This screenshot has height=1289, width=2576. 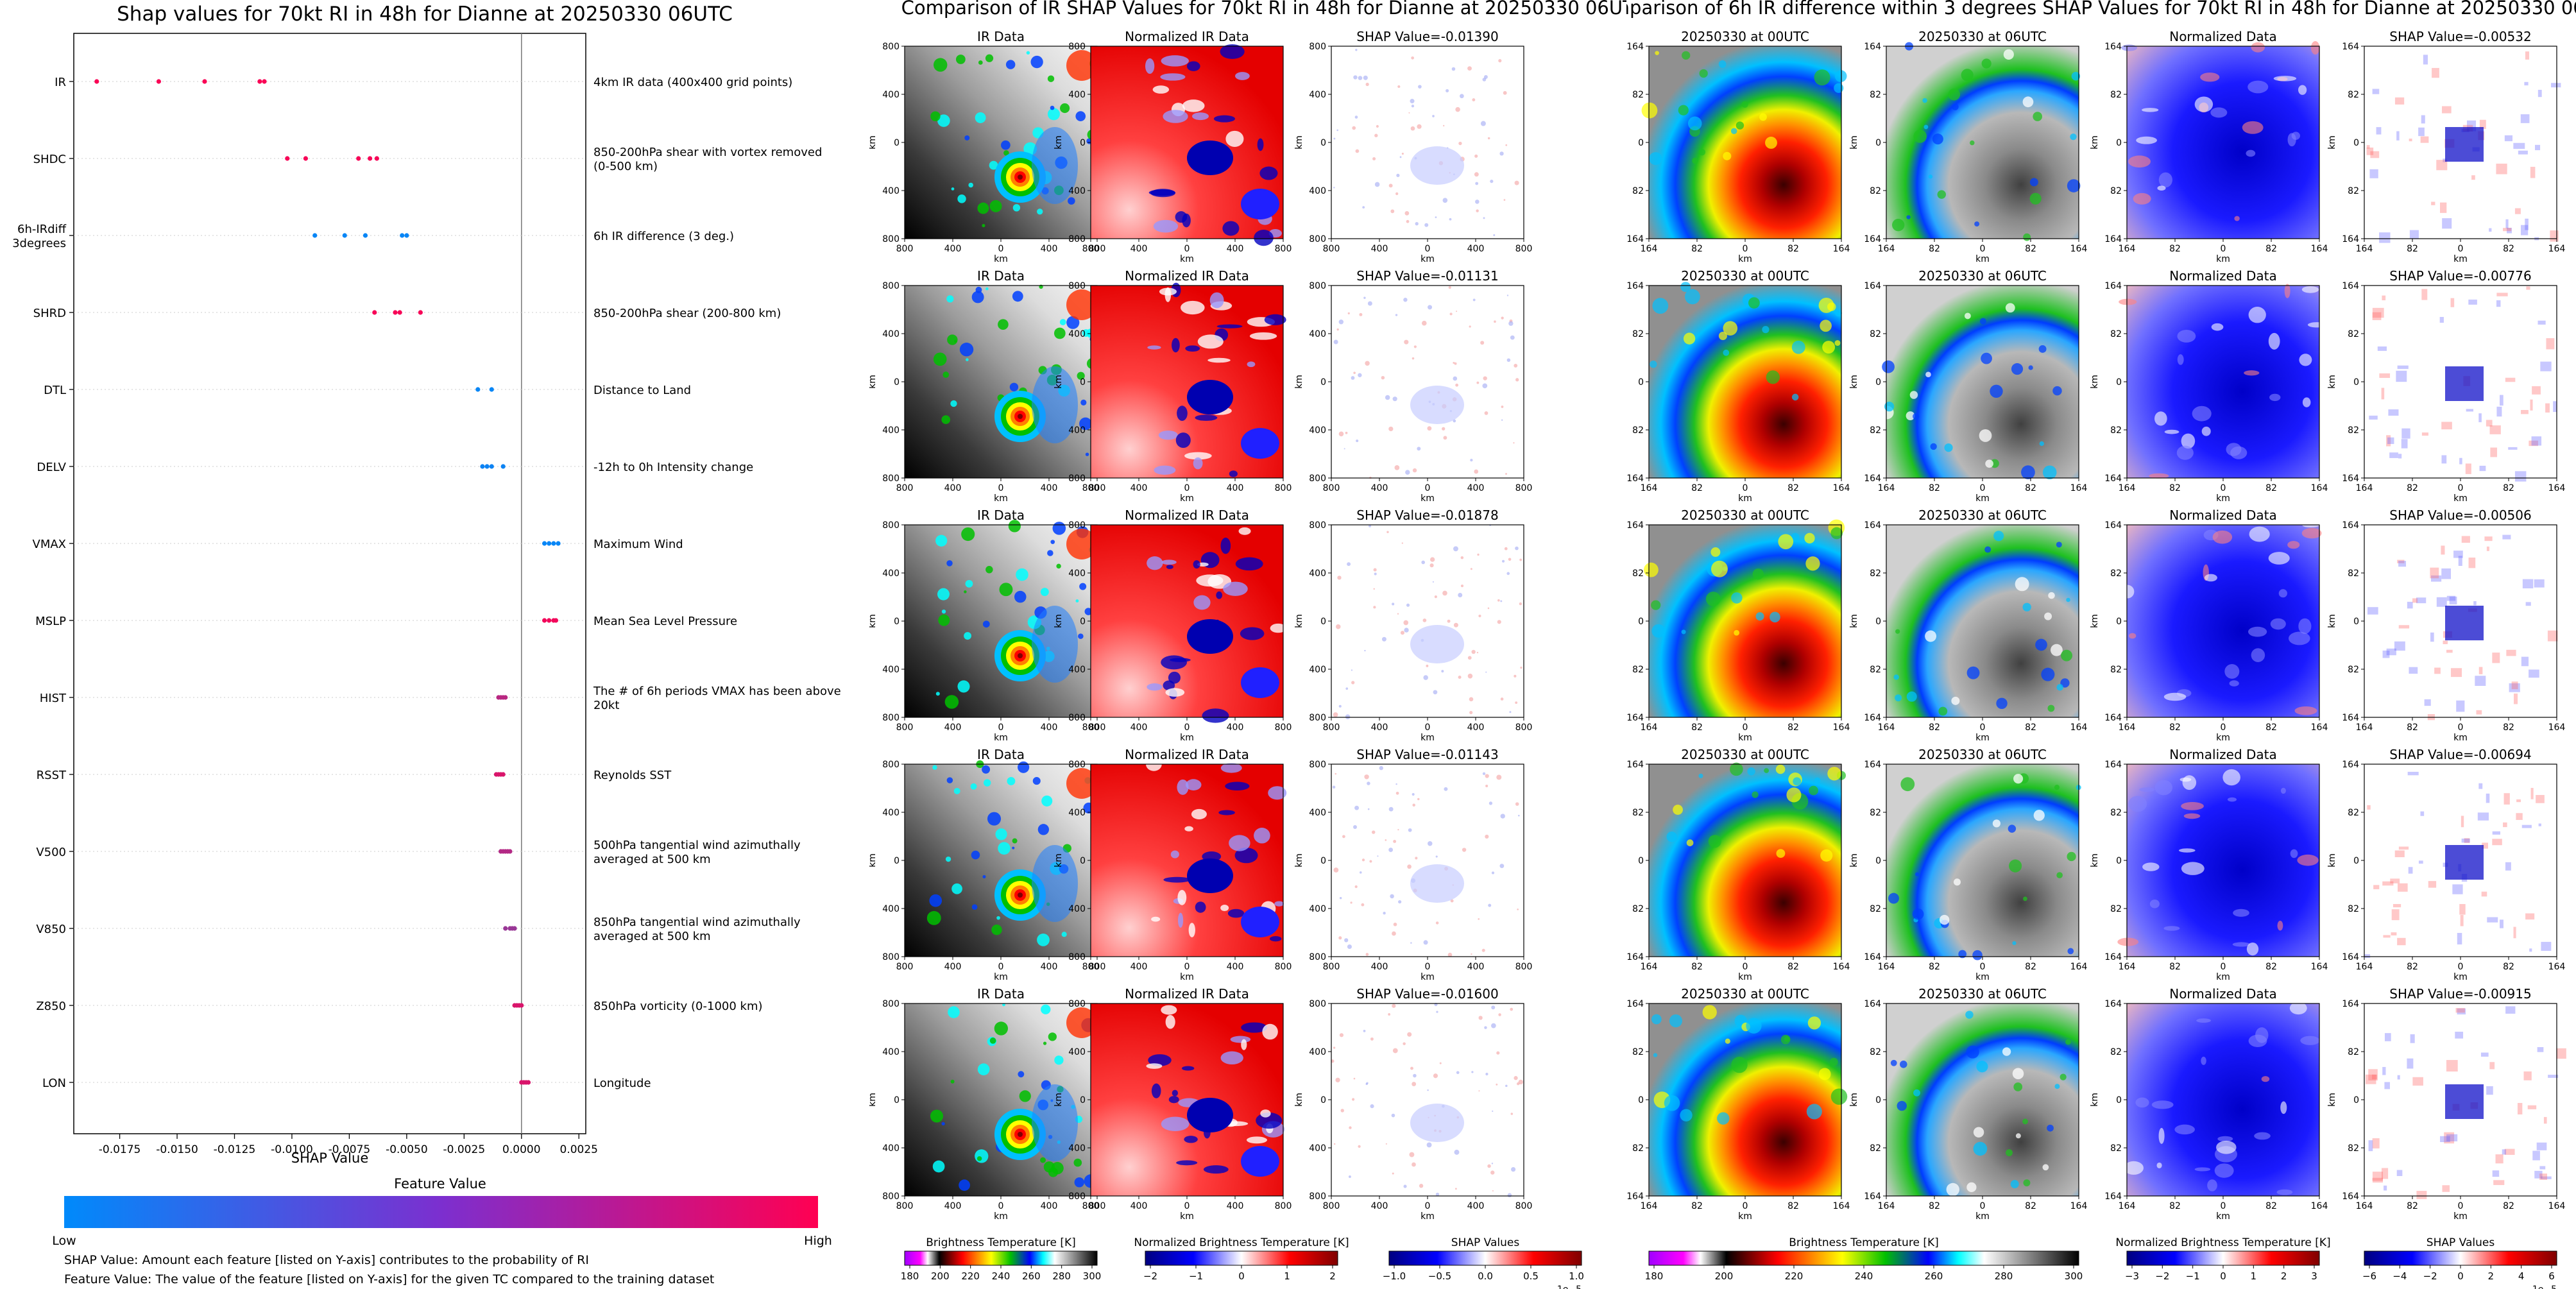 I want to click on panel-title: SHAP Value=-0.00506, so click(x=2460, y=515).